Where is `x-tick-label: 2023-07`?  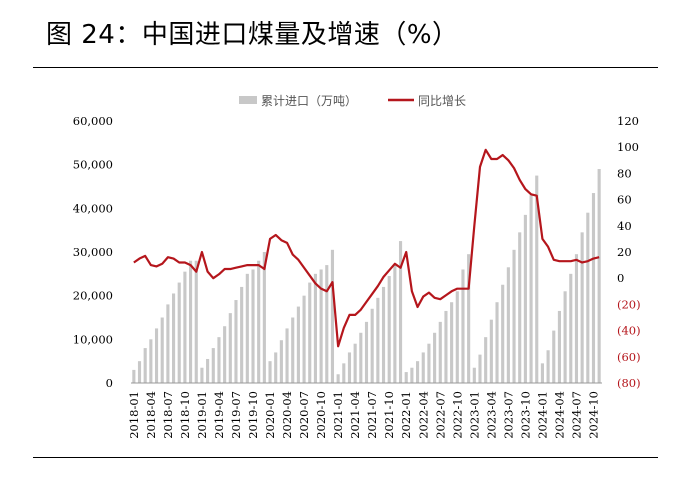 x-tick-label: 2023-07 is located at coordinates (508, 415).